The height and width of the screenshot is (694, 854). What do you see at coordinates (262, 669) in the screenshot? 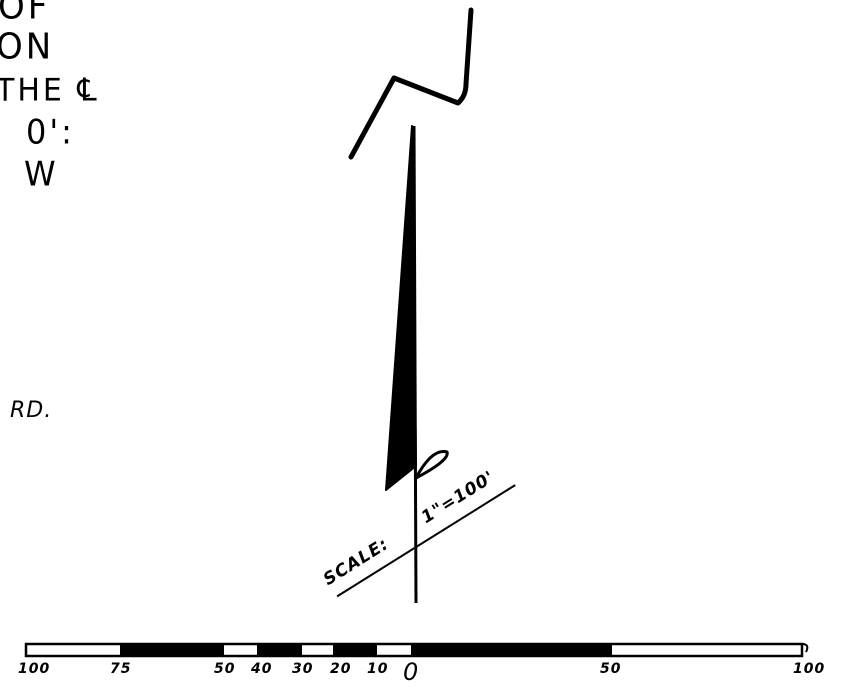
I see `scale-tick-40: 40` at bounding box center [262, 669].